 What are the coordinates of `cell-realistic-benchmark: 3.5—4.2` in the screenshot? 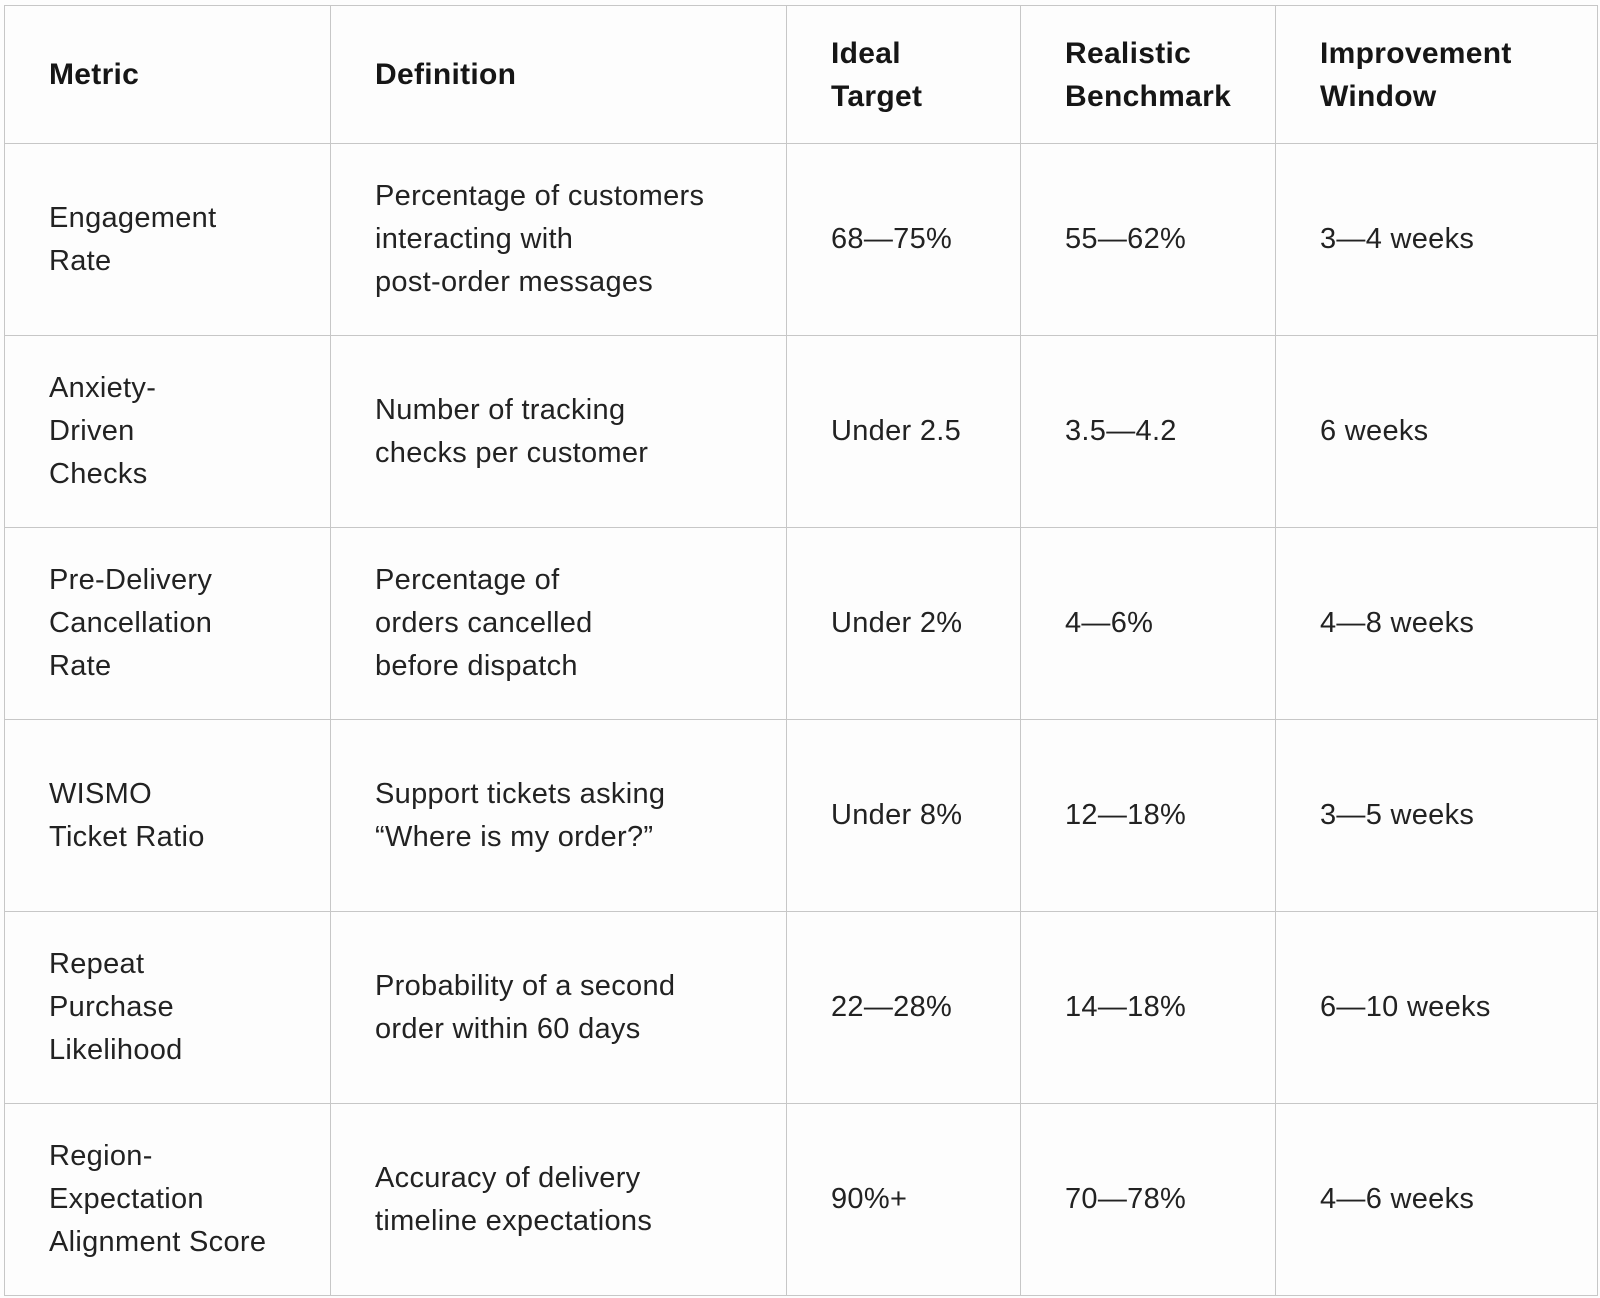 It's located at (1148, 431).